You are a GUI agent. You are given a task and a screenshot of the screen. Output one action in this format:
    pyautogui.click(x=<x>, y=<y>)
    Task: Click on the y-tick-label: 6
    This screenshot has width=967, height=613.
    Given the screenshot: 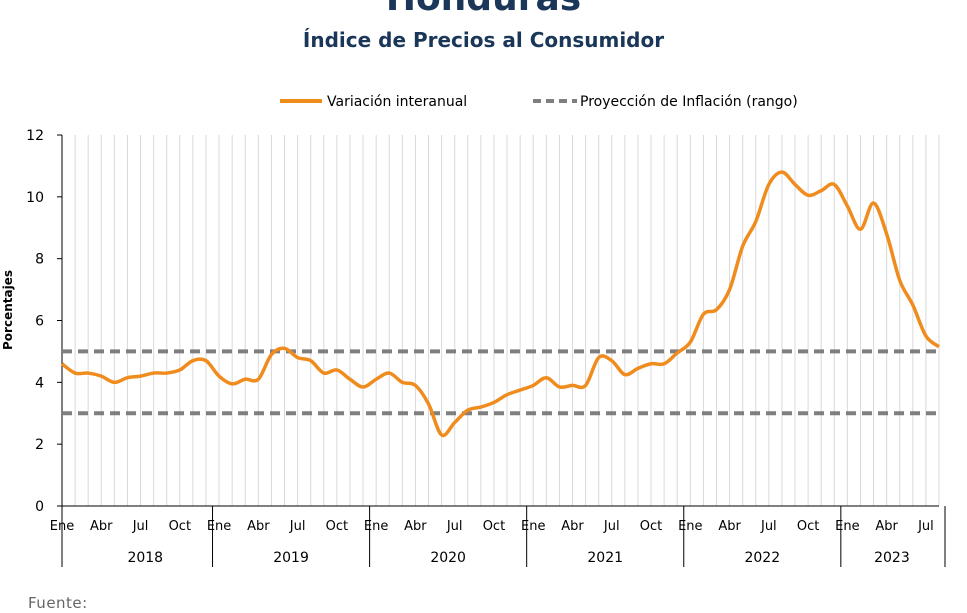 What is the action you would take?
    pyautogui.click(x=39, y=322)
    